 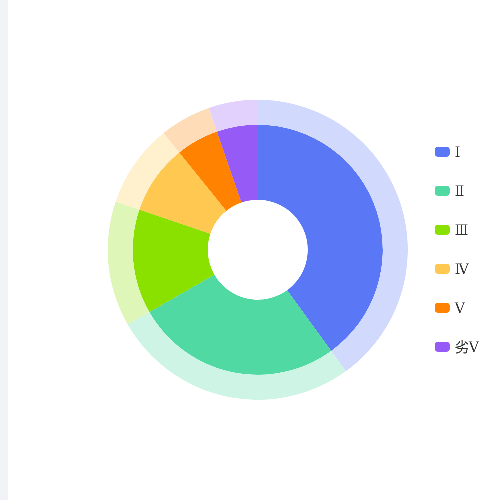 I want to click on legend-label: Ⅳ, so click(x=462, y=270).